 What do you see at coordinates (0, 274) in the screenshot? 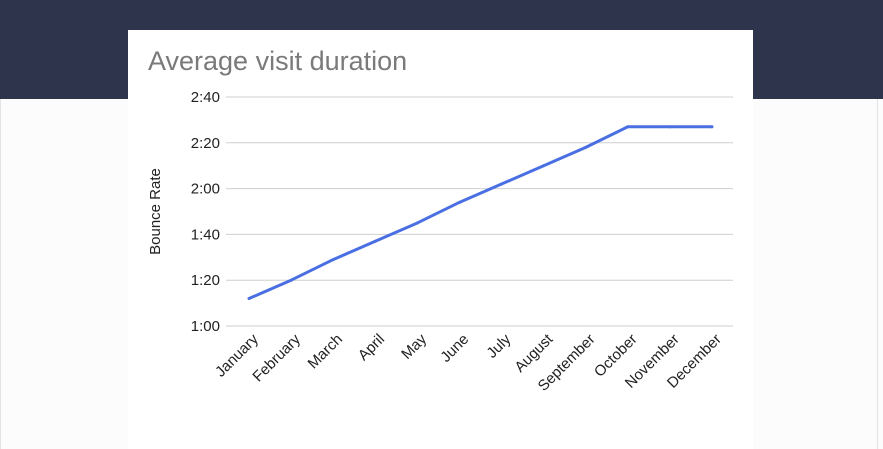
I see `left-border` at bounding box center [0, 274].